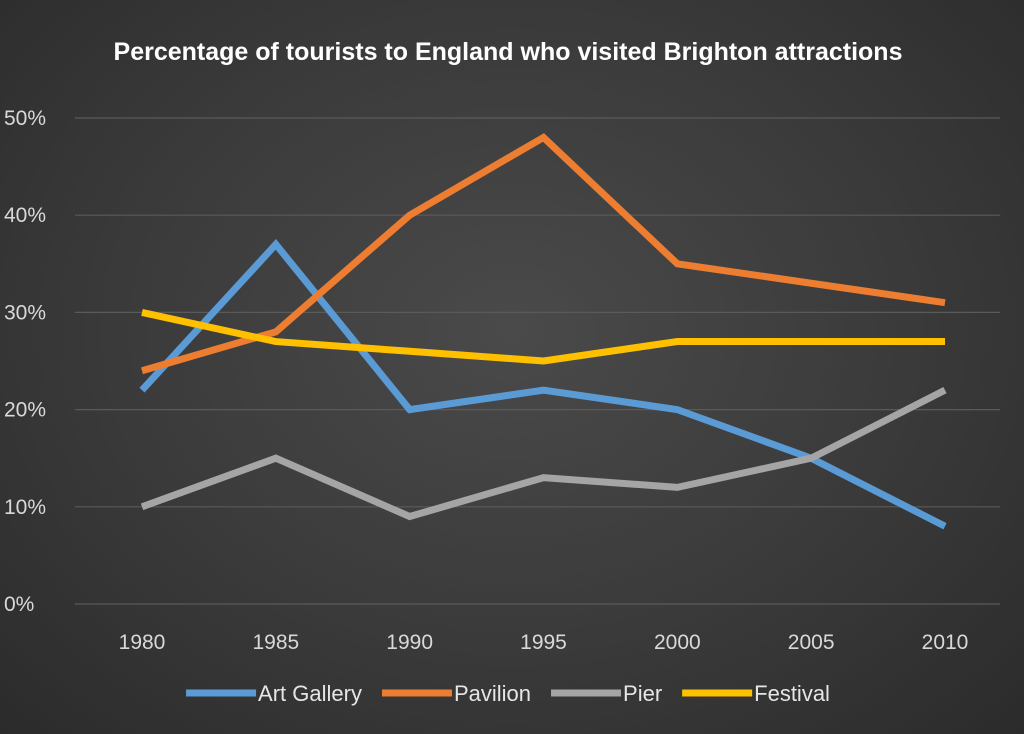 The width and height of the screenshot is (1024, 734). Describe the element at coordinates (142, 642) in the screenshot. I see `x-tick-label: 1980` at that location.